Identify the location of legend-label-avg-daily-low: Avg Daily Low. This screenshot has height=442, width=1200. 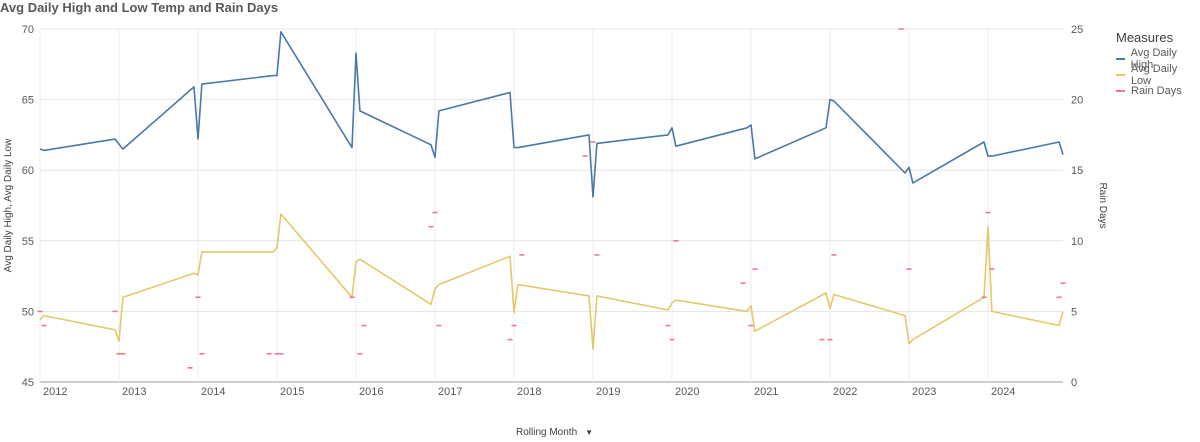
(1154, 75).